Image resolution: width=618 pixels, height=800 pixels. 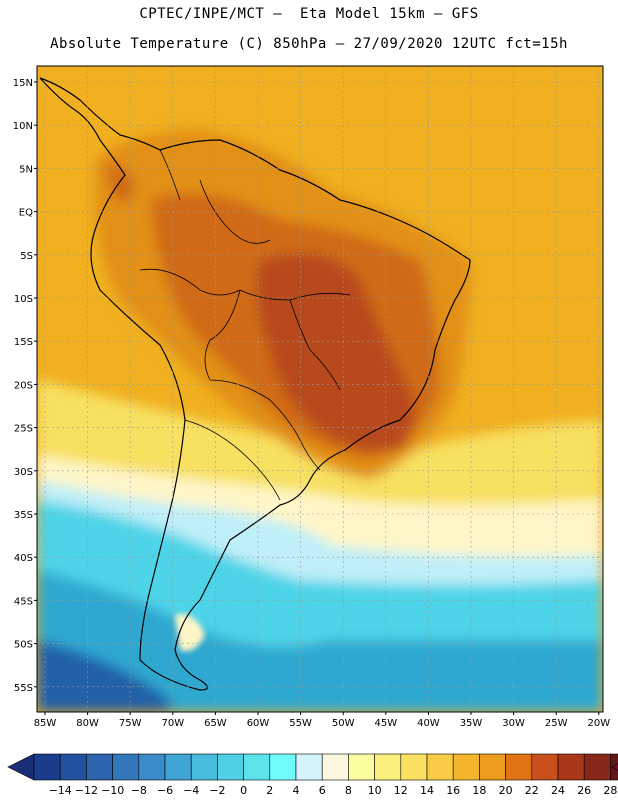 What do you see at coordinates (427, 790) in the screenshot?
I see `colorbar-label: 14` at bounding box center [427, 790].